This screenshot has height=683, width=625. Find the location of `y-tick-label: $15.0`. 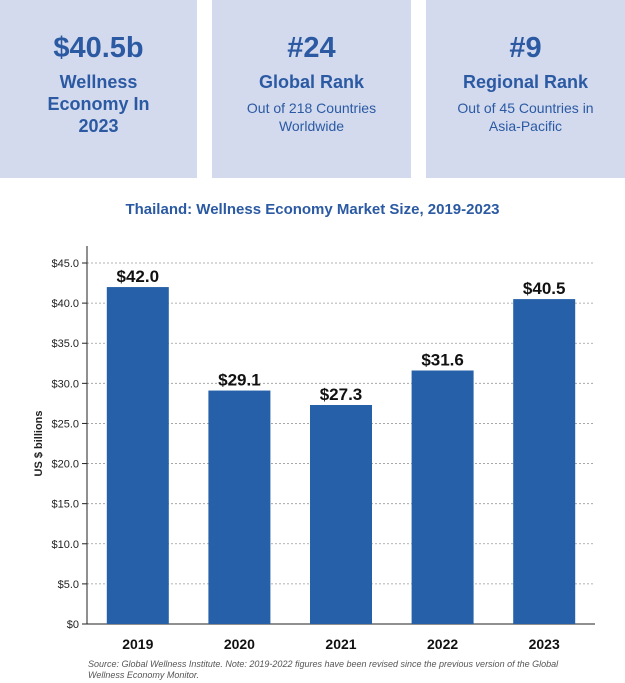

y-tick-label: $15.0 is located at coordinates (65, 505).